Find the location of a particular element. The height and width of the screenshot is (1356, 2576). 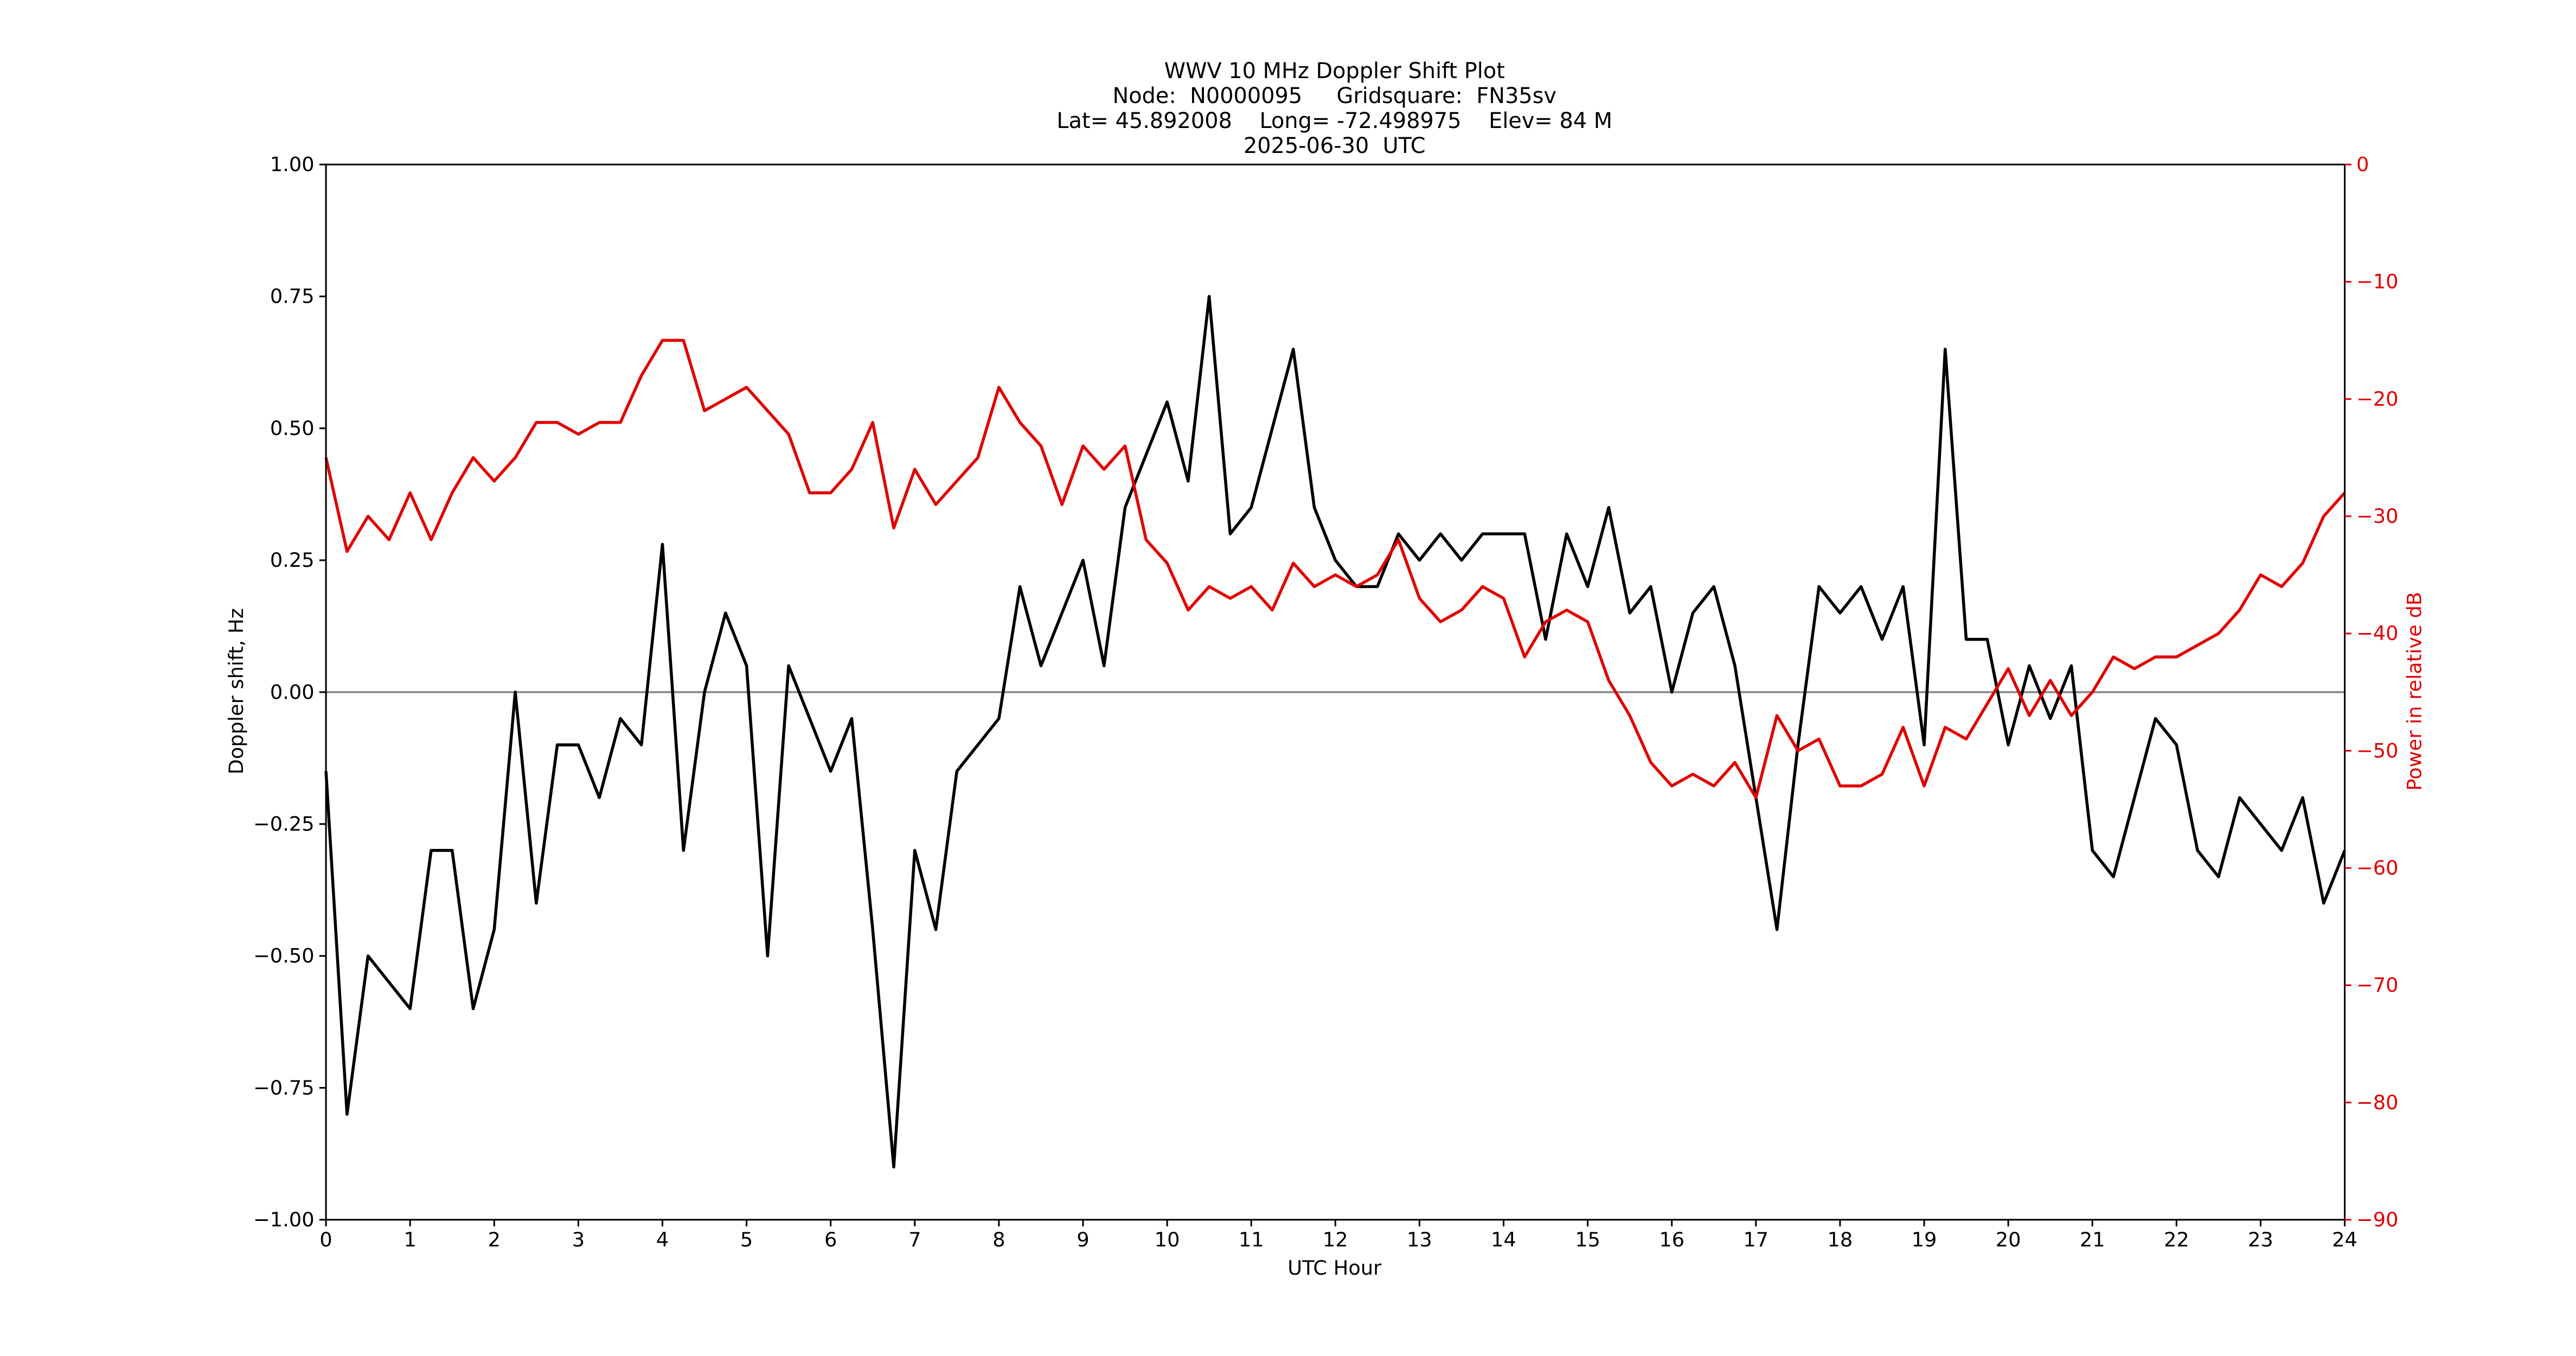

y2-tick-label: −10 is located at coordinates (2377, 281).